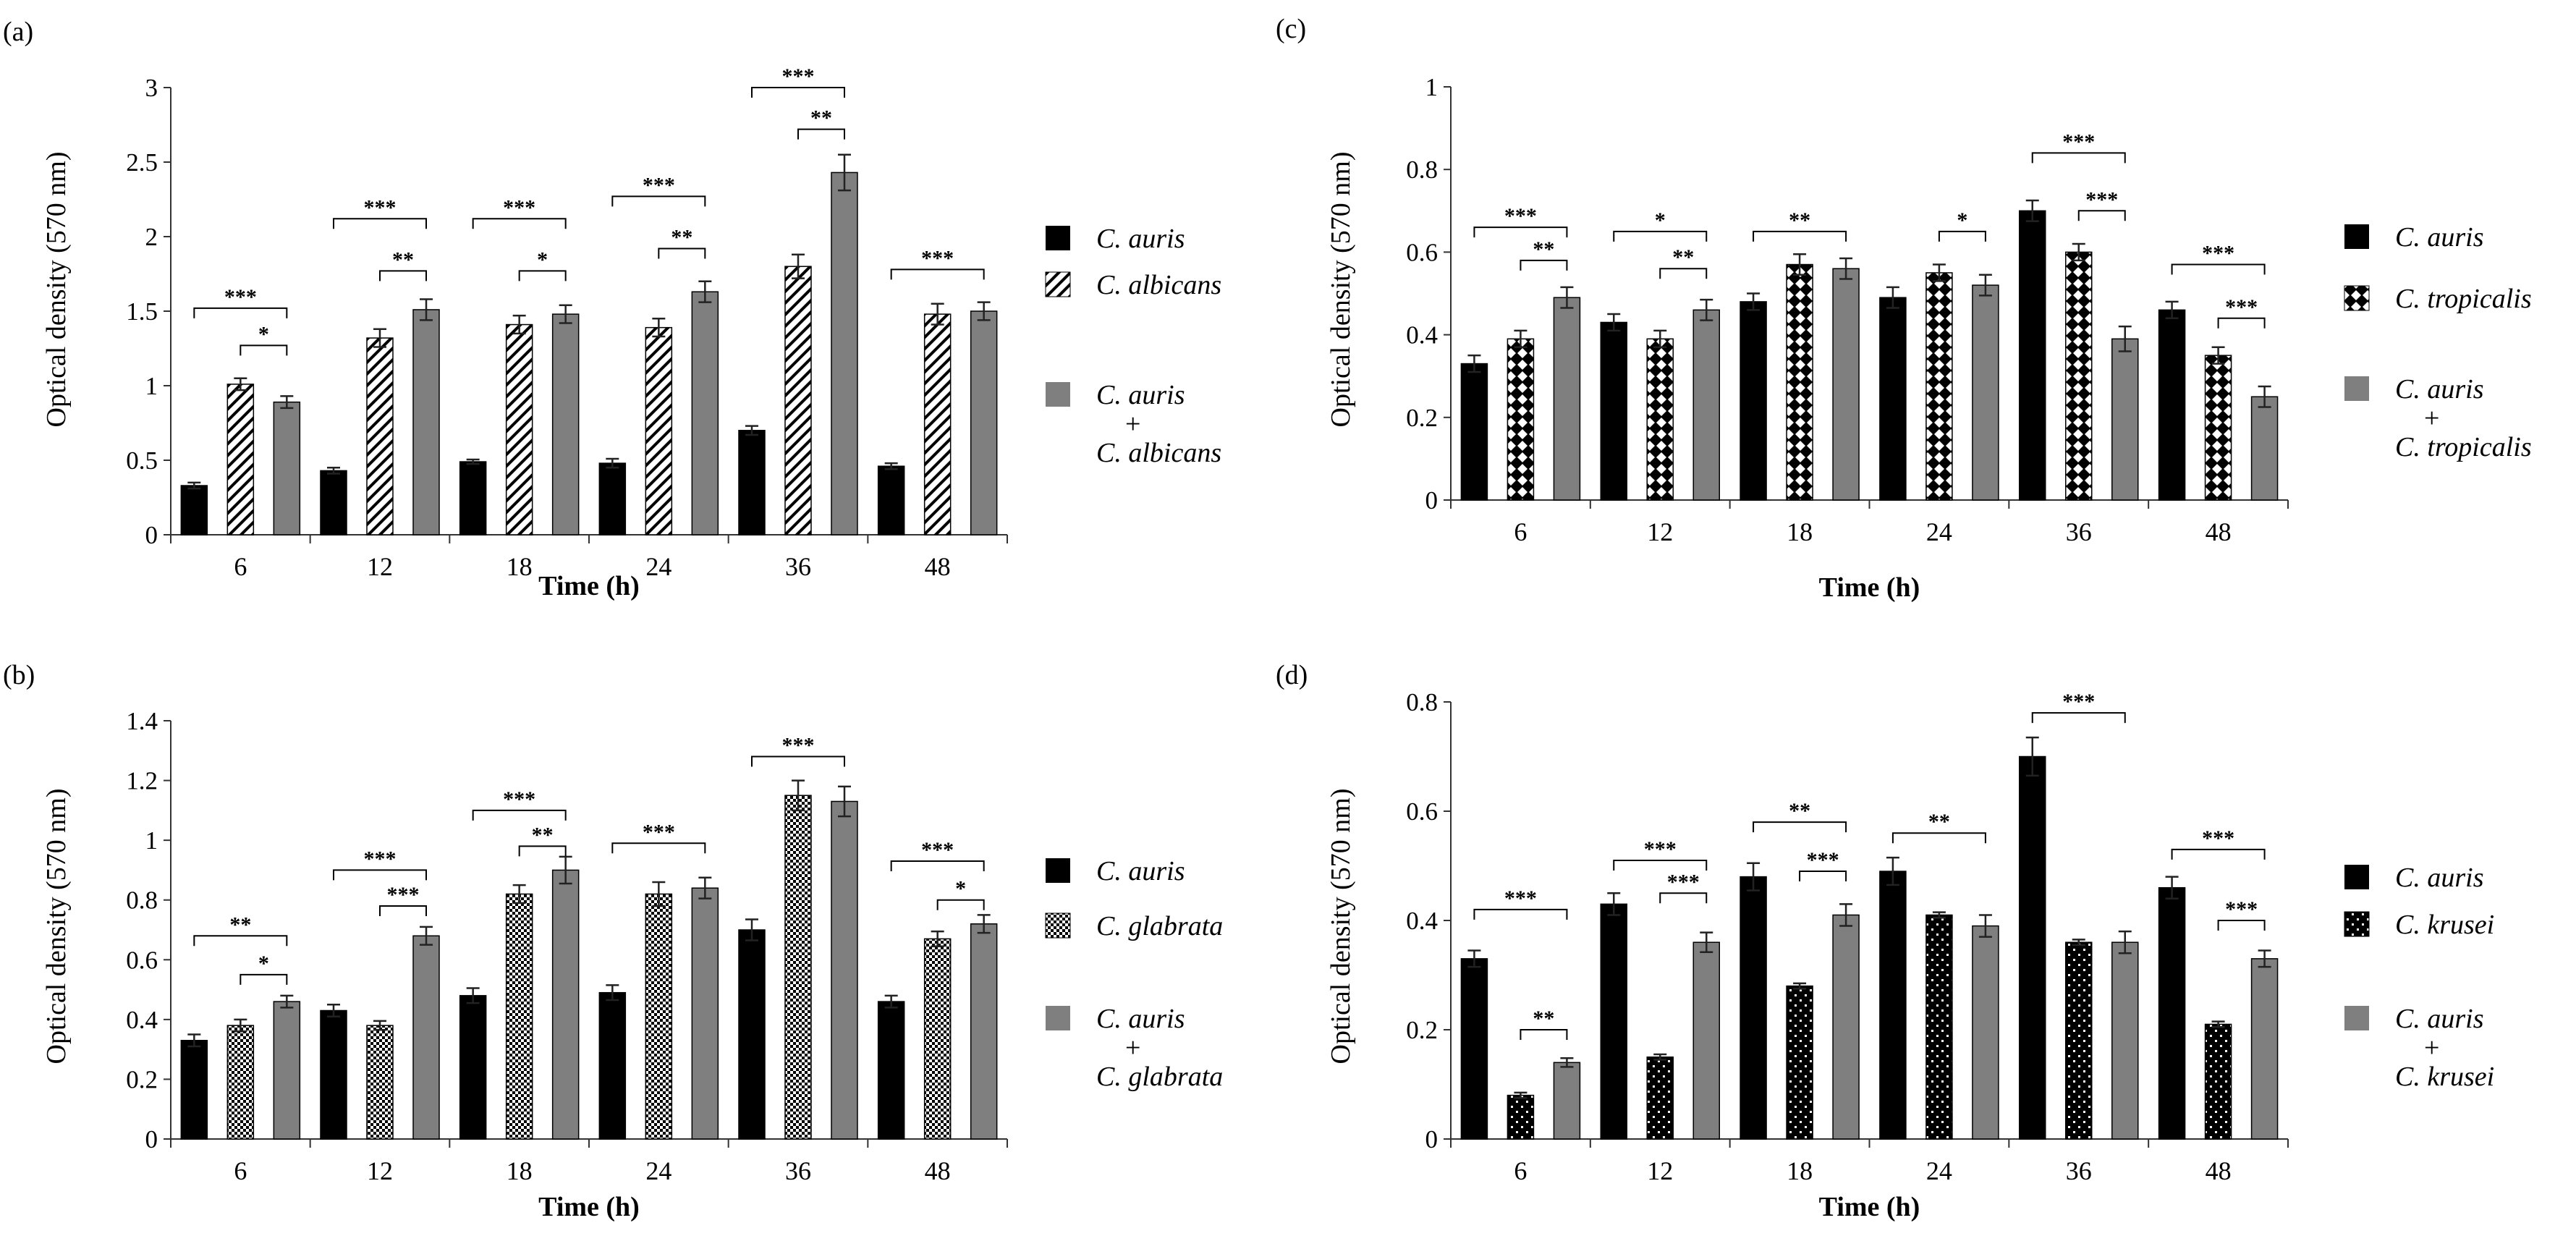 The image size is (2576, 1249). What do you see at coordinates (151, 88) in the screenshot?
I see `y-tick-label: 3` at bounding box center [151, 88].